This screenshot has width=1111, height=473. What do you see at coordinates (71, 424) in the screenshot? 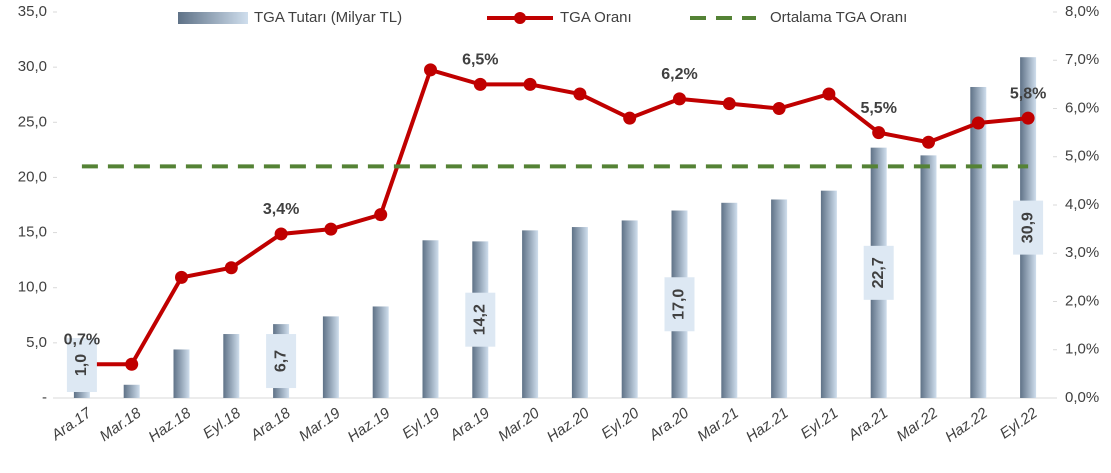
I see `x-tick-label: Ara.17` at bounding box center [71, 424].